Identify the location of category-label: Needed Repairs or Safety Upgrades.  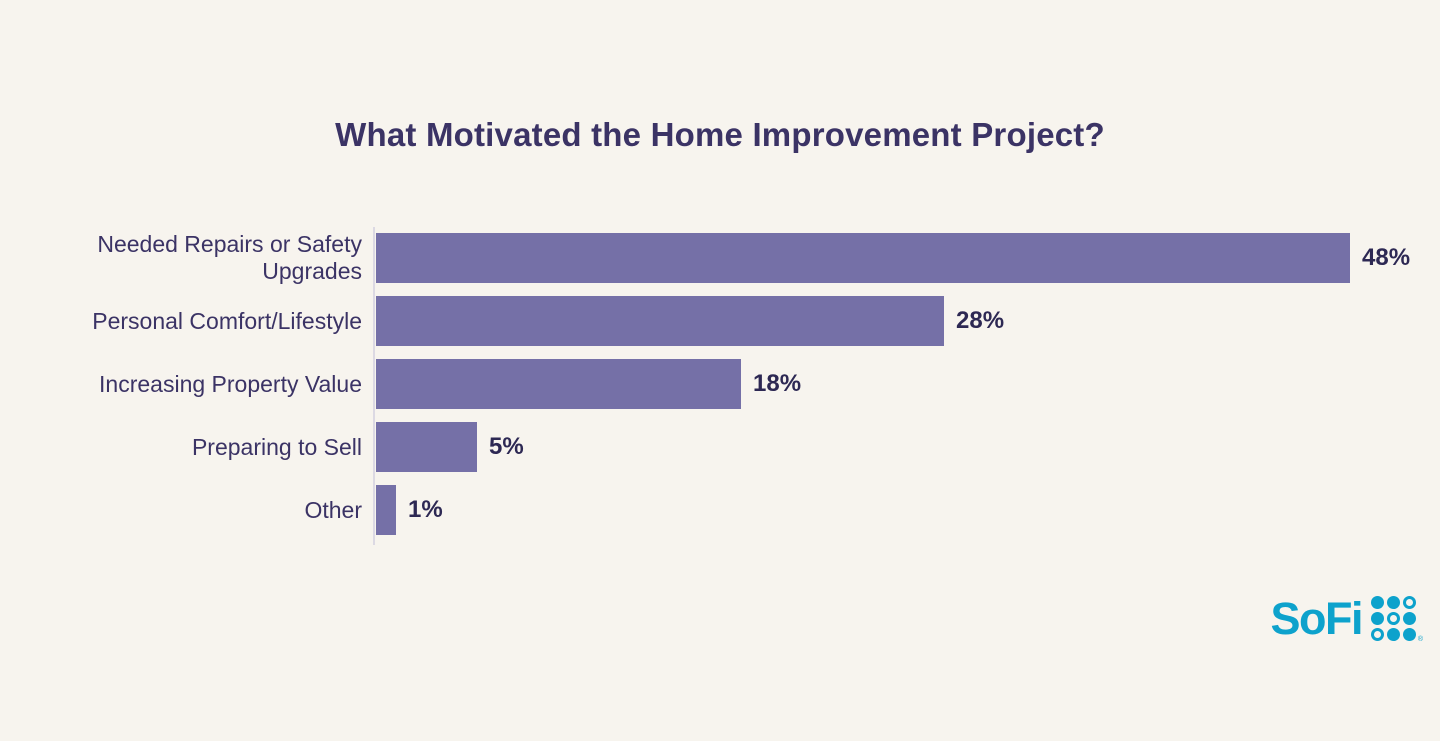
(229, 257).